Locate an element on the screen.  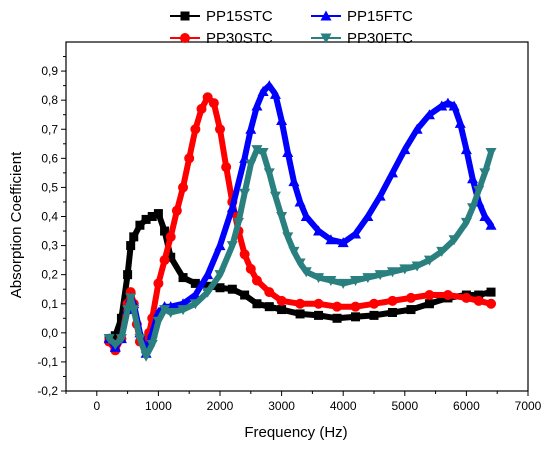
y-tick-label: 0,3 is located at coordinates (49, 246).